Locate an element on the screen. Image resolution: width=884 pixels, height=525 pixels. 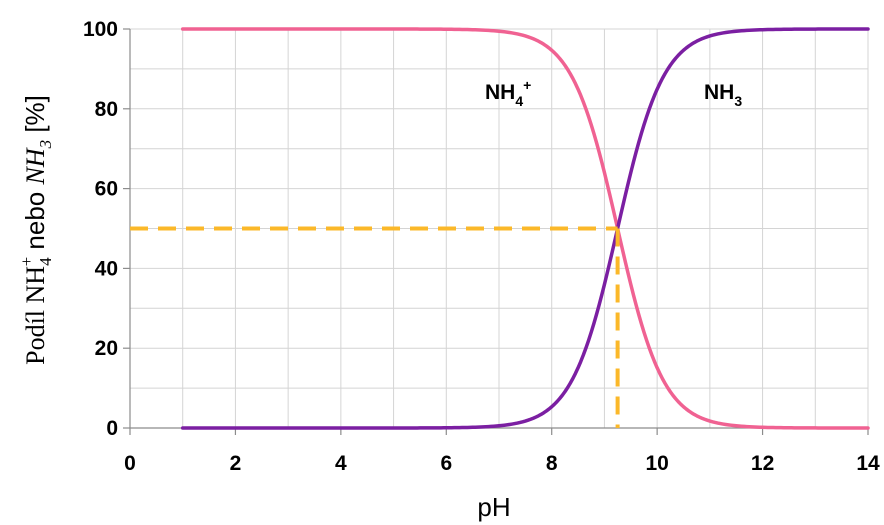
x-tick-label: 0 is located at coordinates (130, 463).